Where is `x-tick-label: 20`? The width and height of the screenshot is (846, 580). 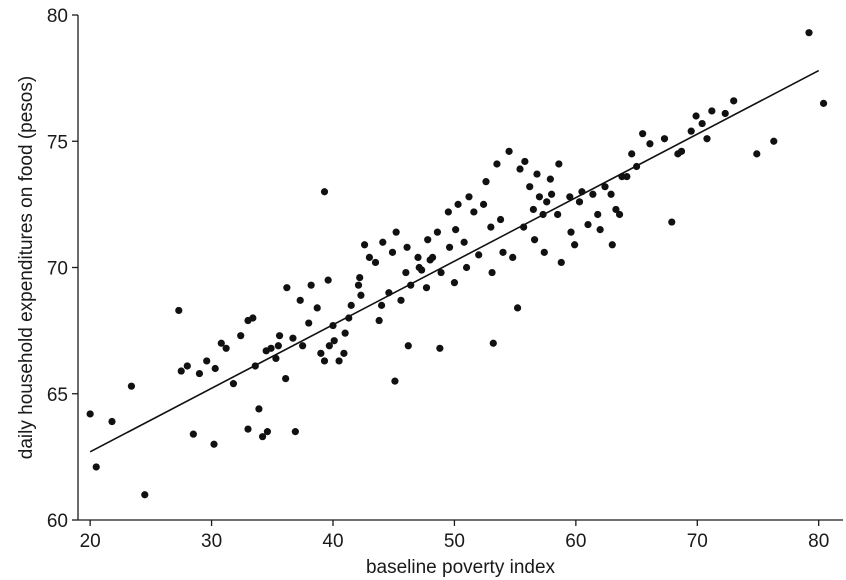 x-tick-label: 20 is located at coordinates (90, 541).